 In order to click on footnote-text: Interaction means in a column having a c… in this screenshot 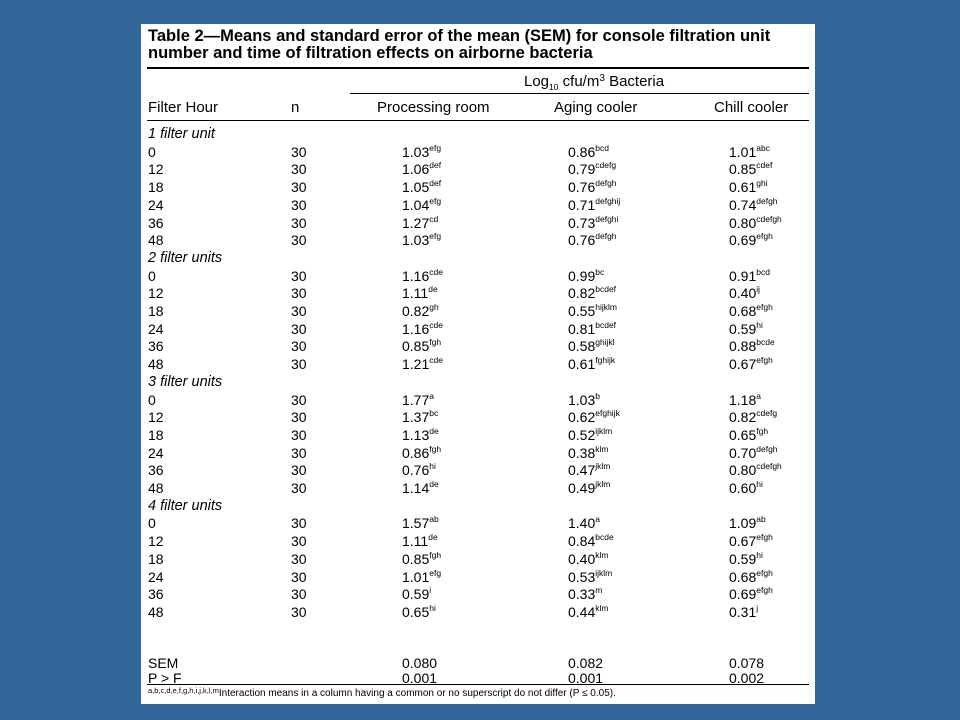, I will do `click(417, 693)`.